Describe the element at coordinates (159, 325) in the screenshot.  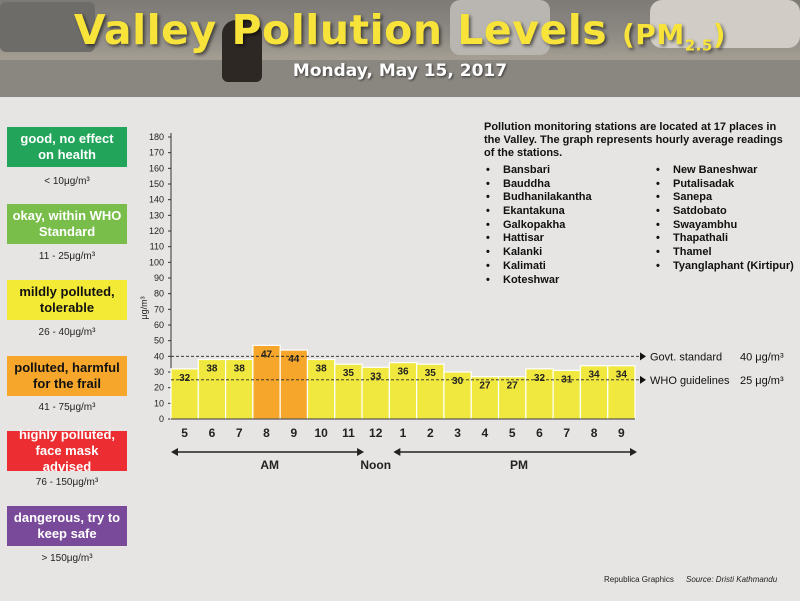
I see `y-tick-label: 60` at that location.